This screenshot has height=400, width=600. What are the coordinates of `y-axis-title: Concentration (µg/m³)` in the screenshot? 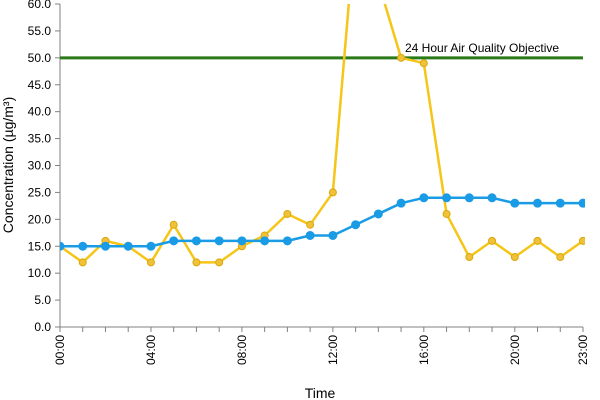 It's located at (8, 165).